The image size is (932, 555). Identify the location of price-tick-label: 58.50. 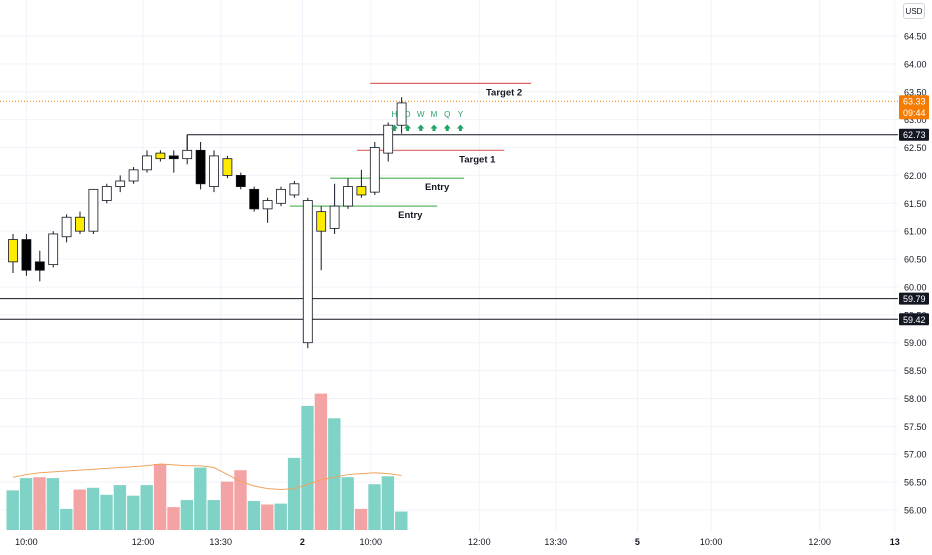
(915, 371).